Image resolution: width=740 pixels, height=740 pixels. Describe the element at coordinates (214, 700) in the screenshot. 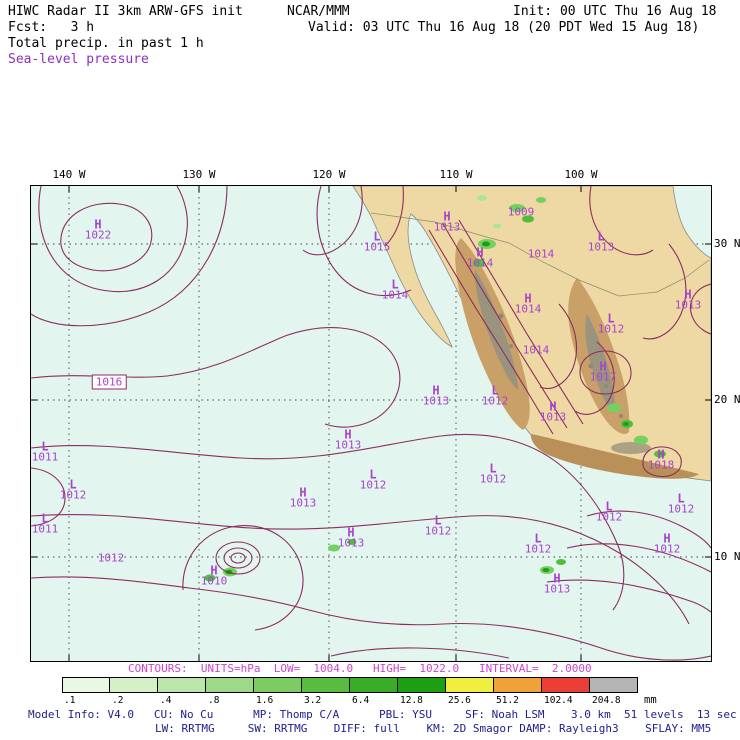

I see `colorbar-label: .8` at that location.